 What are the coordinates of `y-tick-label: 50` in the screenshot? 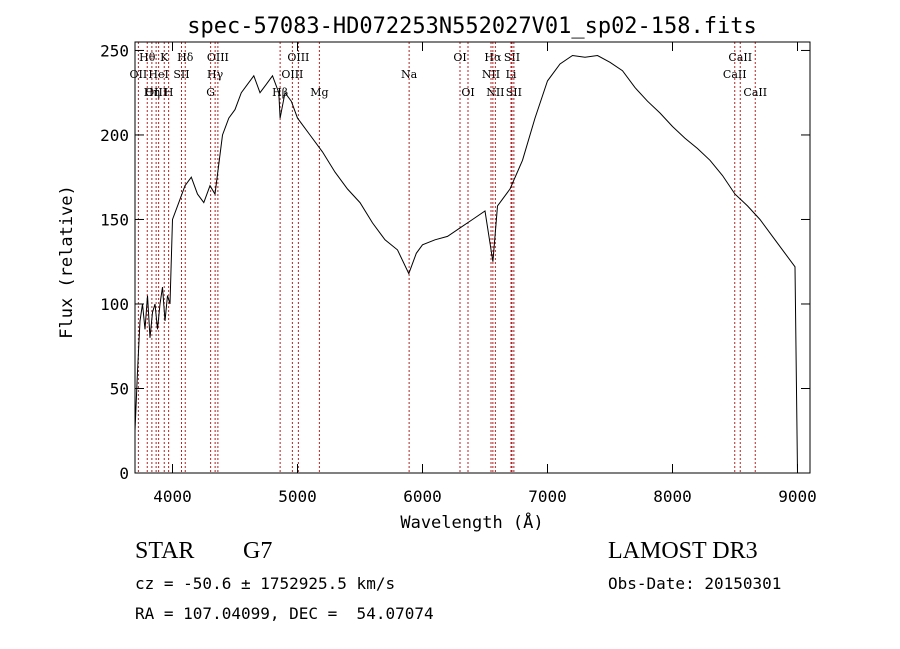 It's located at (119, 388).